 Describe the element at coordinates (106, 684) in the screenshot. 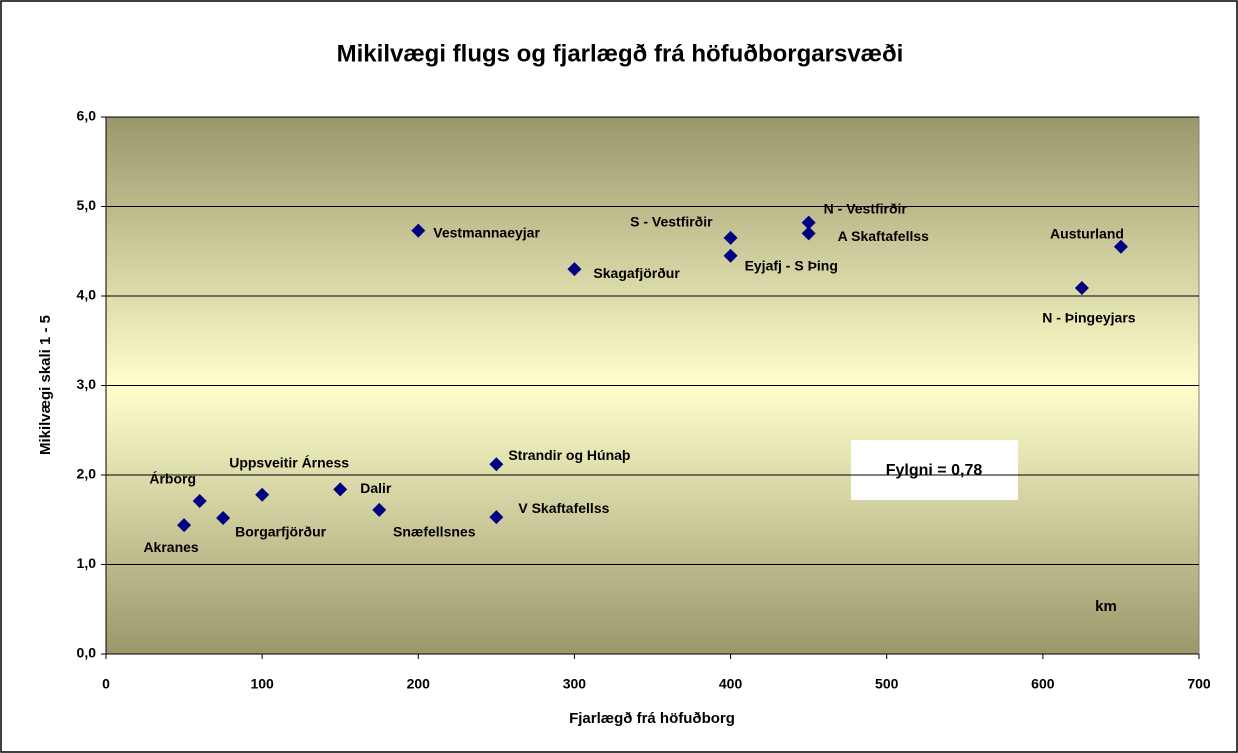

I see `x-tick-label: 0` at that location.